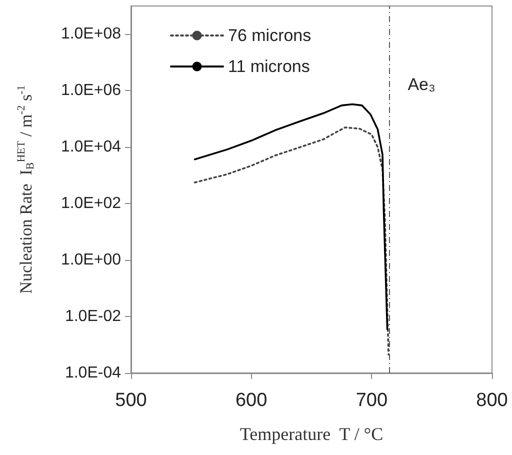 The height and width of the screenshot is (455, 512). What do you see at coordinates (312, 434) in the screenshot?
I see `x-axis-title: Temperature T / °C` at bounding box center [312, 434].